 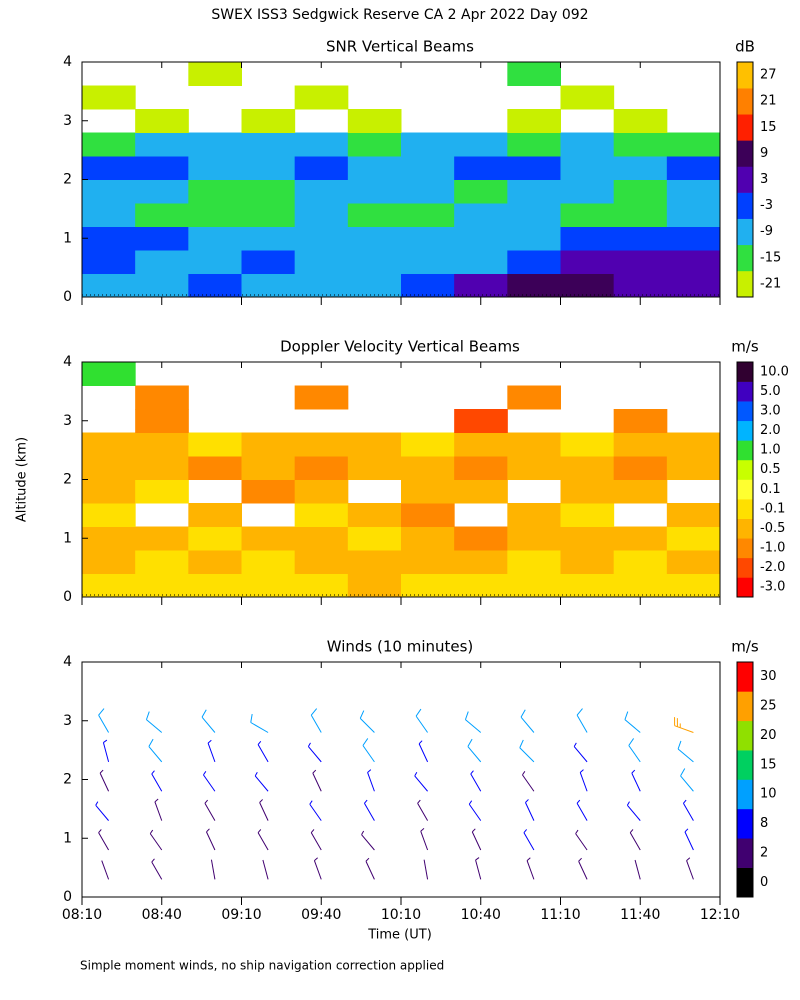 I want to click on colorbar-label: 25, so click(x=768, y=706).